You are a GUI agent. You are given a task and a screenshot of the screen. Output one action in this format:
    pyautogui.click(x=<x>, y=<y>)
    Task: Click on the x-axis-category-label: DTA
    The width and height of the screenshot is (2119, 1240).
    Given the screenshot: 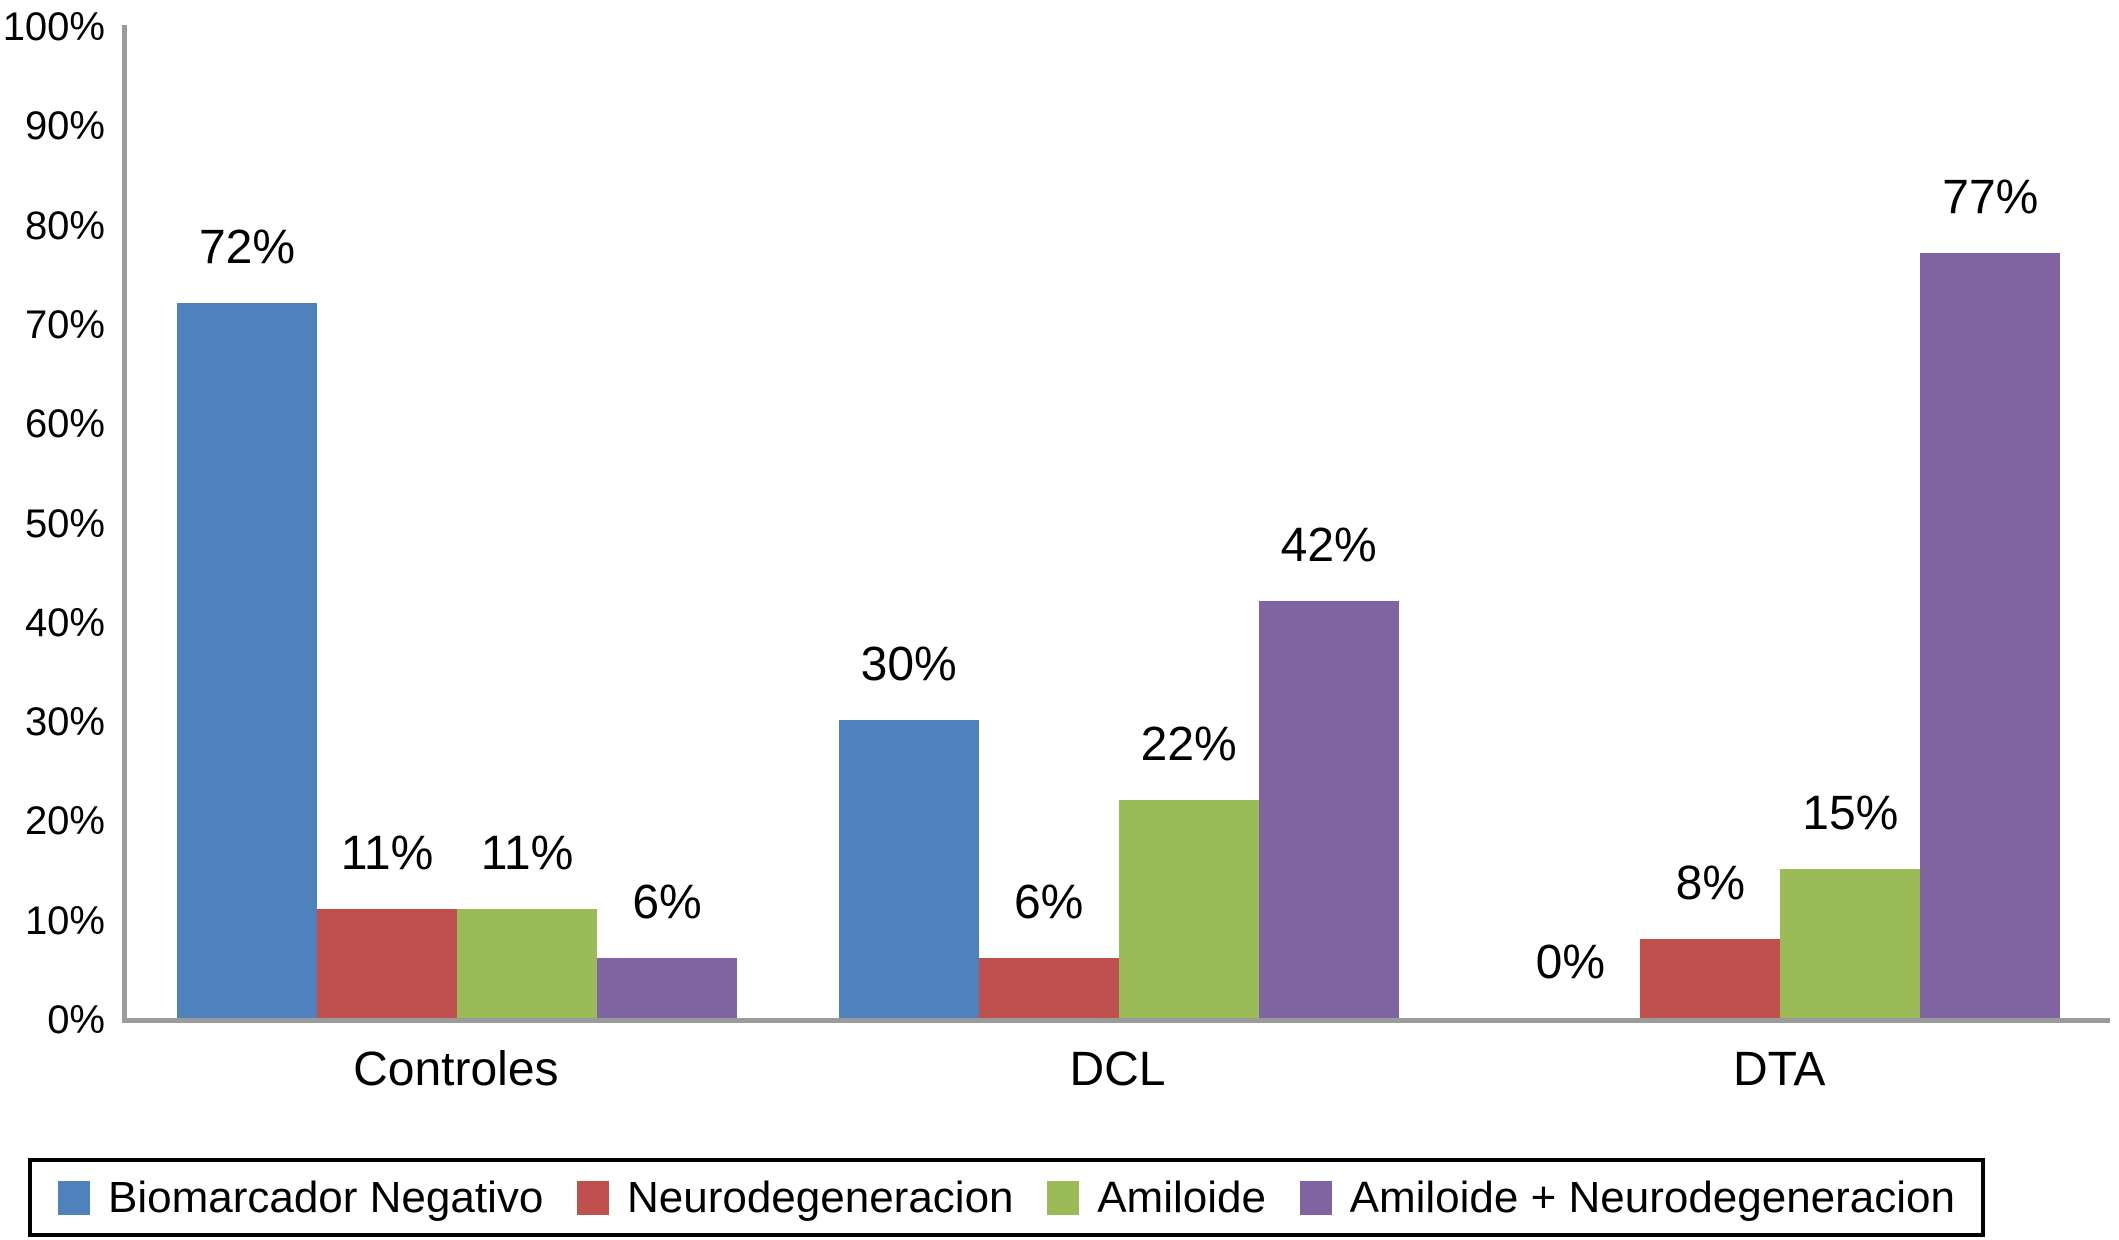 What is the action you would take?
    pyautogui.click(x=1779, y=1069)
    